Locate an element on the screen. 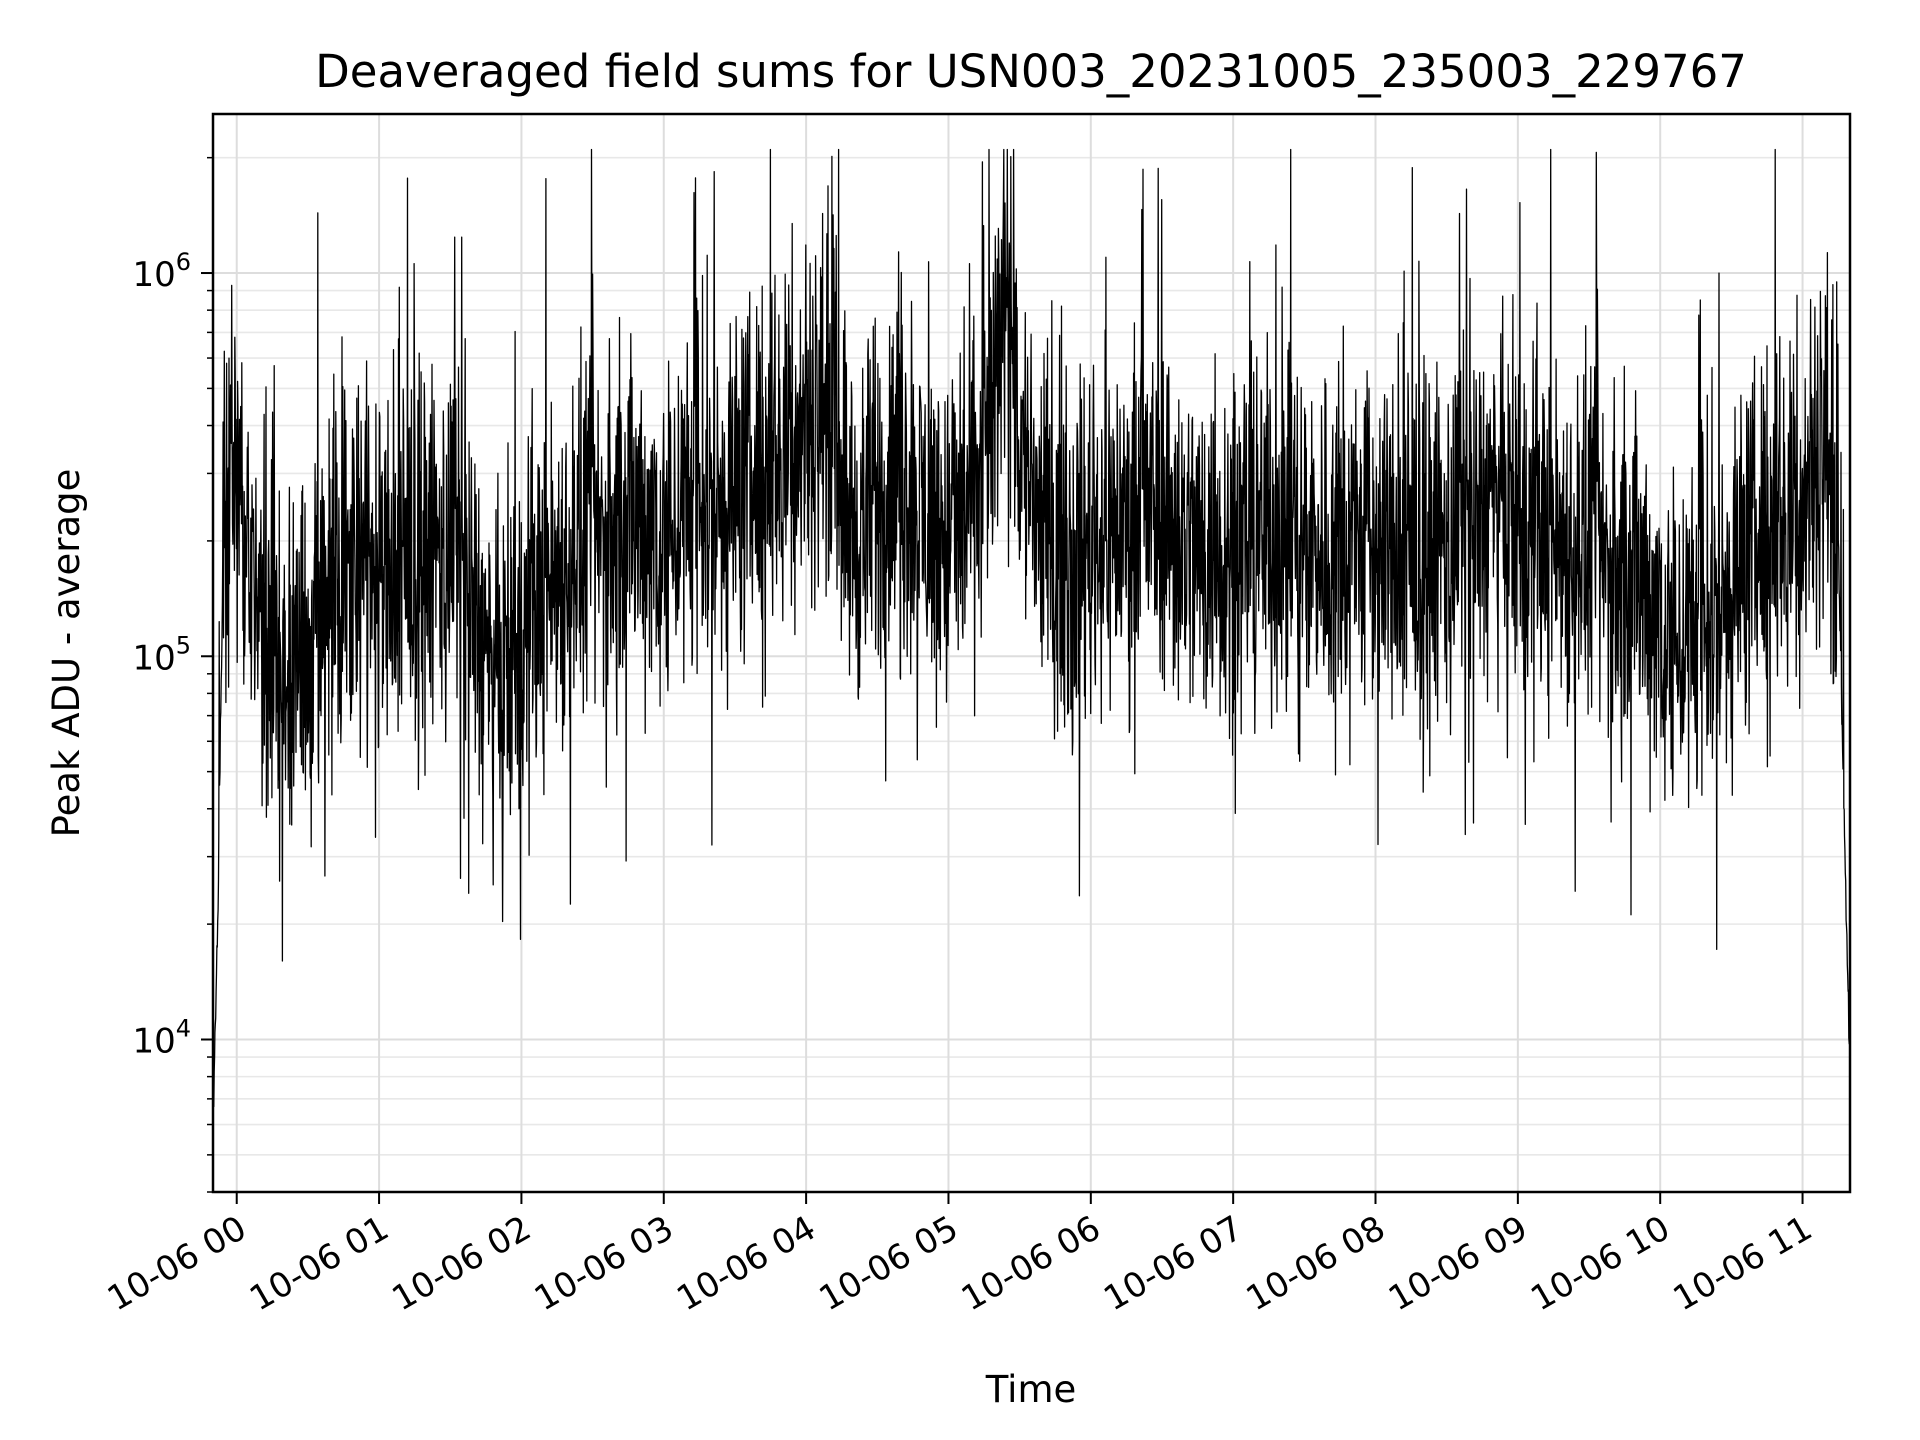 This screenshot has height=1440, width=1920. y-axis: 10⁴ 10⁵ 10⁶ is located at coordinates (172, 674).